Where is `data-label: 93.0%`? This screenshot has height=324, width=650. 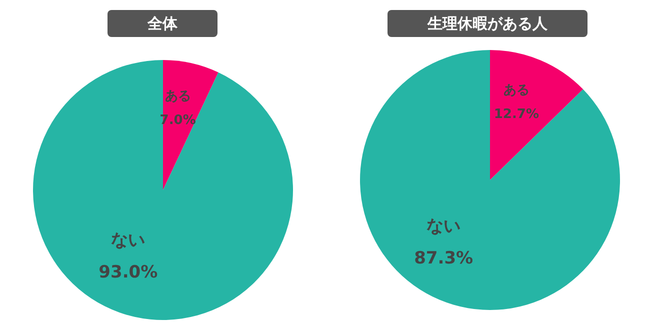 data-label: 93.0% is located at coordinates (128, 272).